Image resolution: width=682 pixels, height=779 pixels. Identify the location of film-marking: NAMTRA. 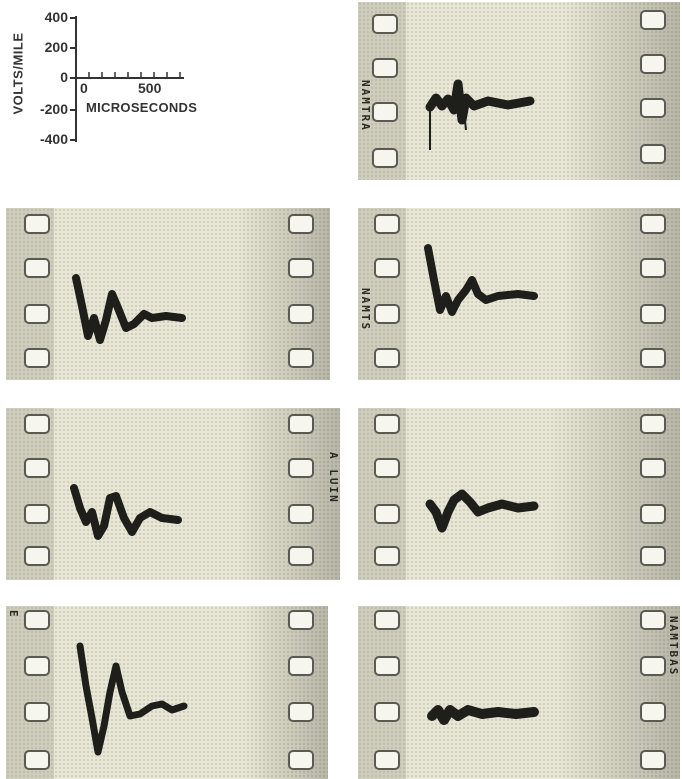
(365, 106).